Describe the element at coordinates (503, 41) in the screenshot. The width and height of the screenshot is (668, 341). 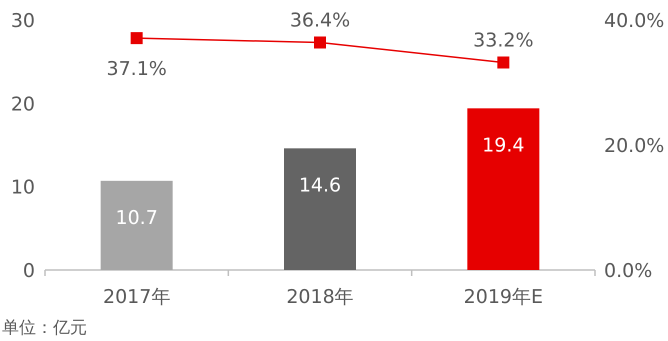
I see `data-label: 33.2%` at that location.